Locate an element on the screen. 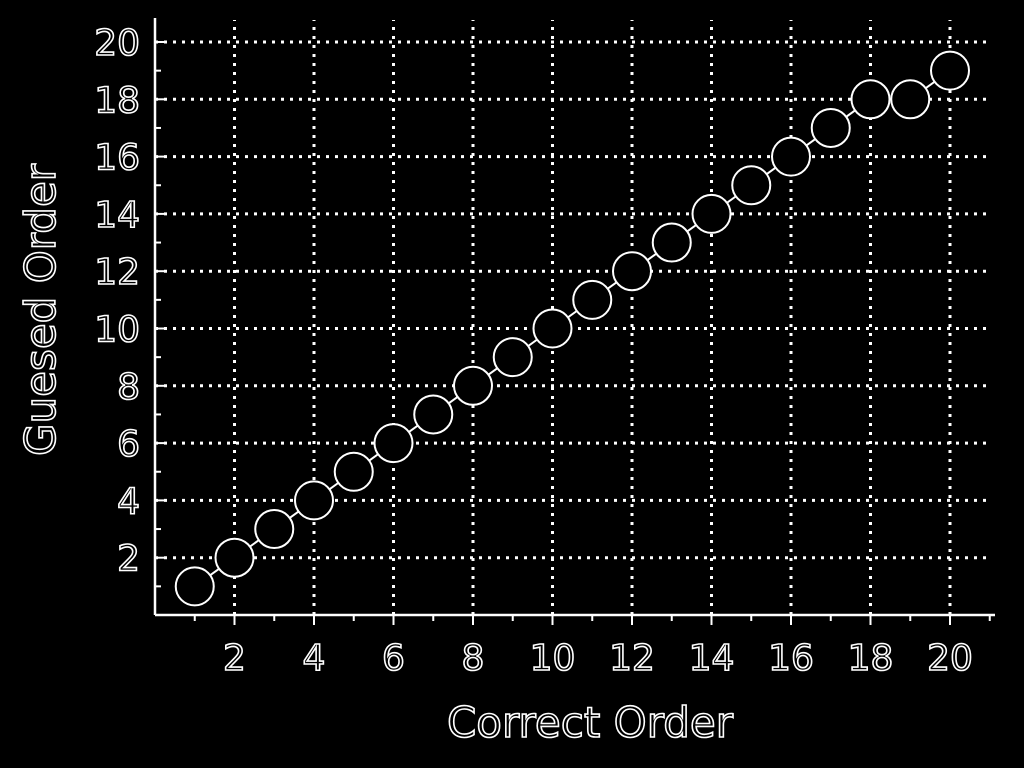 The height and width of the screenshot is (768, 1024). y-tick-labels: 2 4 6 8 10 12 14 16 18 20 is located at coordinates (116, 301).